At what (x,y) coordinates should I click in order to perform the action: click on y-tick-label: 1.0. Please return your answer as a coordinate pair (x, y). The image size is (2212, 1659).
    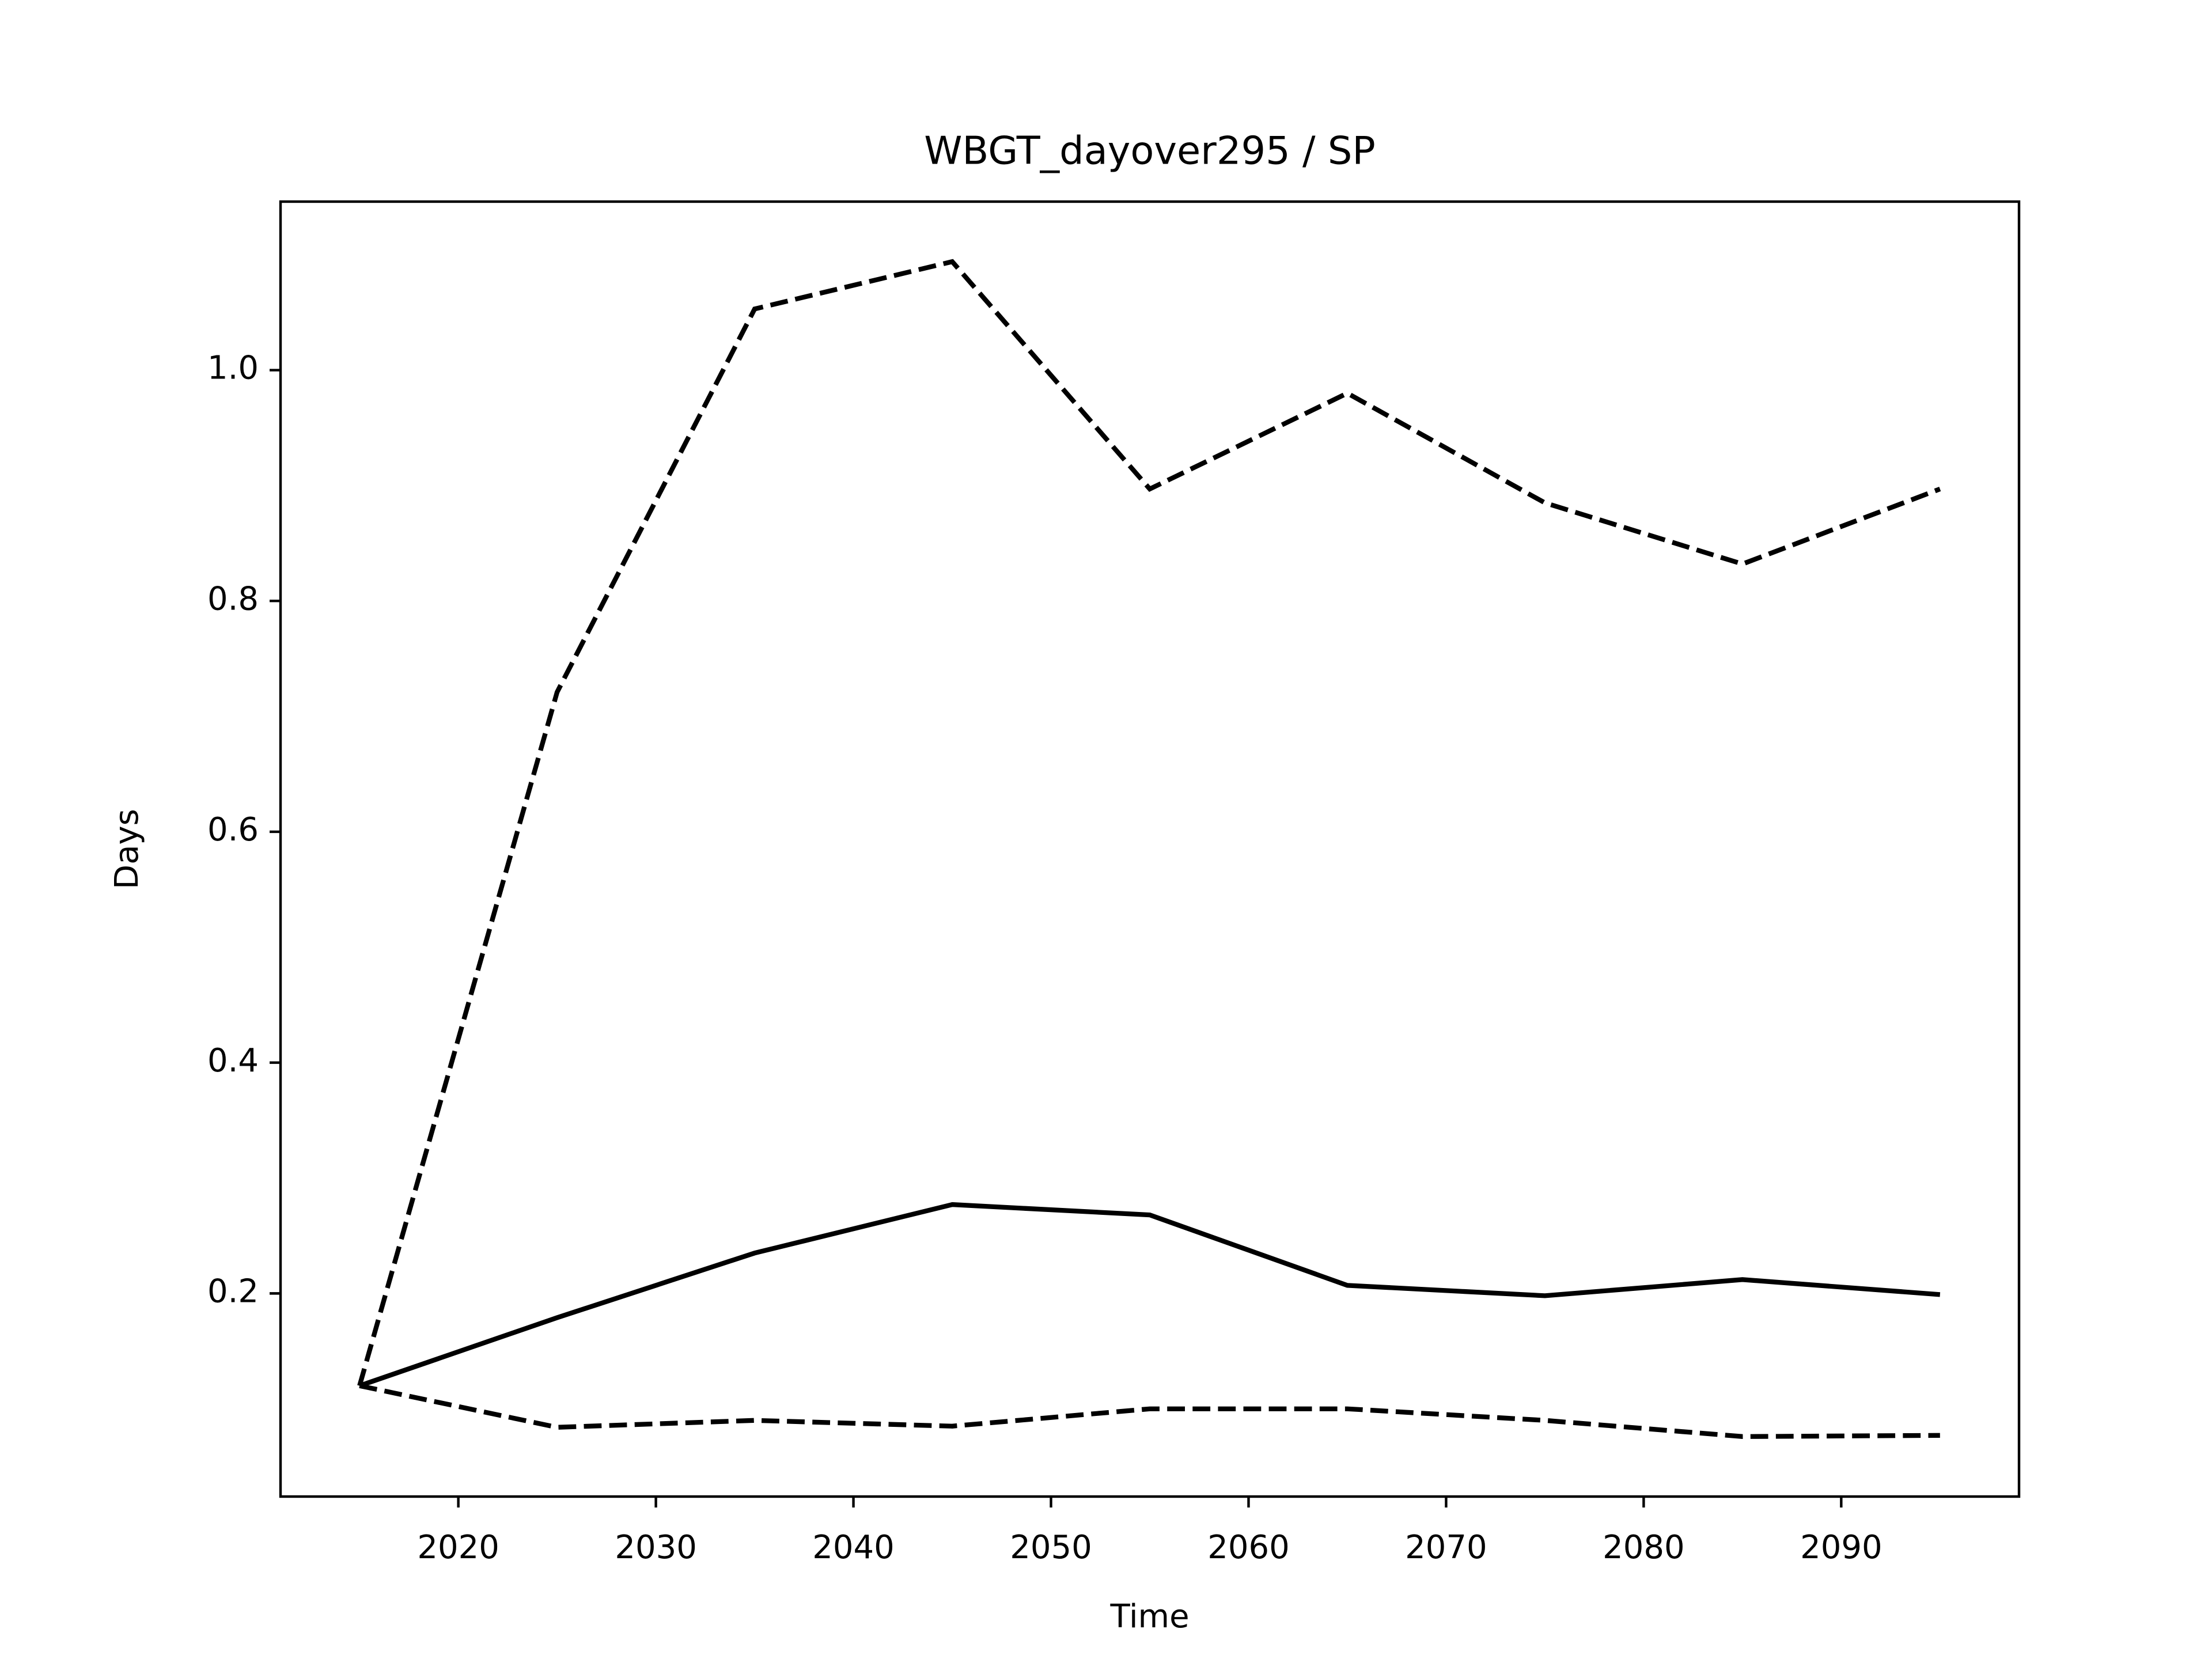
    Looking at the image, I should click on (233, 368).